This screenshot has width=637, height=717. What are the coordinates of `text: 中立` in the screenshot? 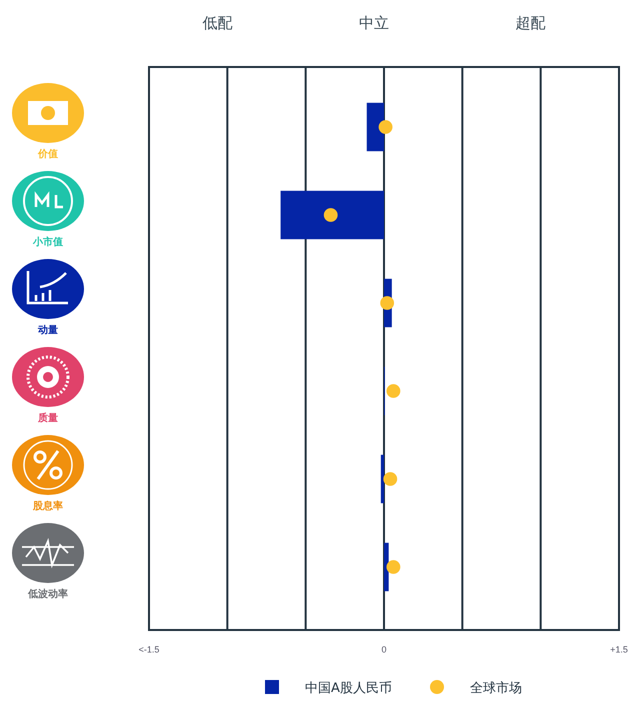 It's located at (374, 23).